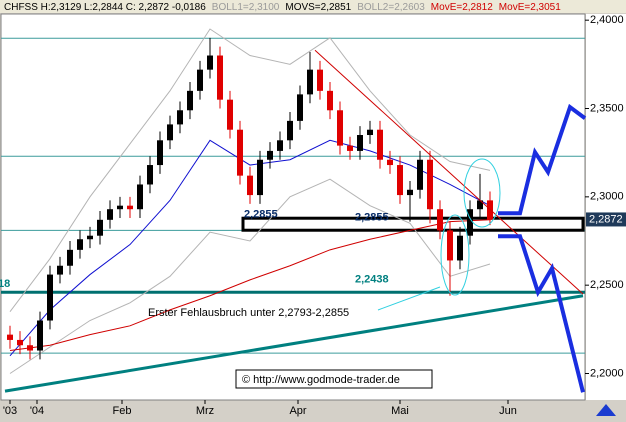 The height and width of the screenshot is (422, 626). I want to click on x-tick-label: Mai, so click(400, 411).